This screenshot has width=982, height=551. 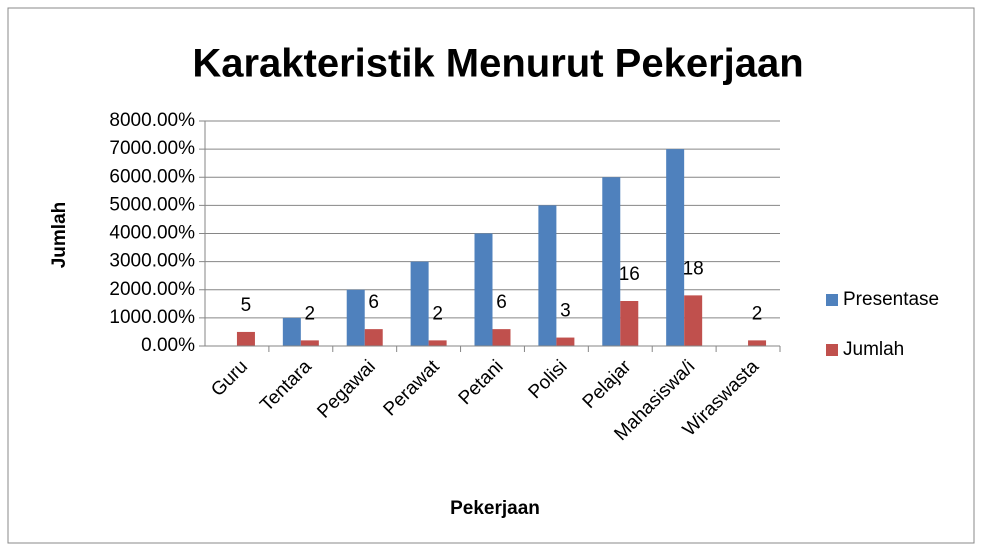 What do you see at coordinates (152, 176) in the screenshot?
I see `y-tick-label: 6000.00%` at bounding box center [152, 176].